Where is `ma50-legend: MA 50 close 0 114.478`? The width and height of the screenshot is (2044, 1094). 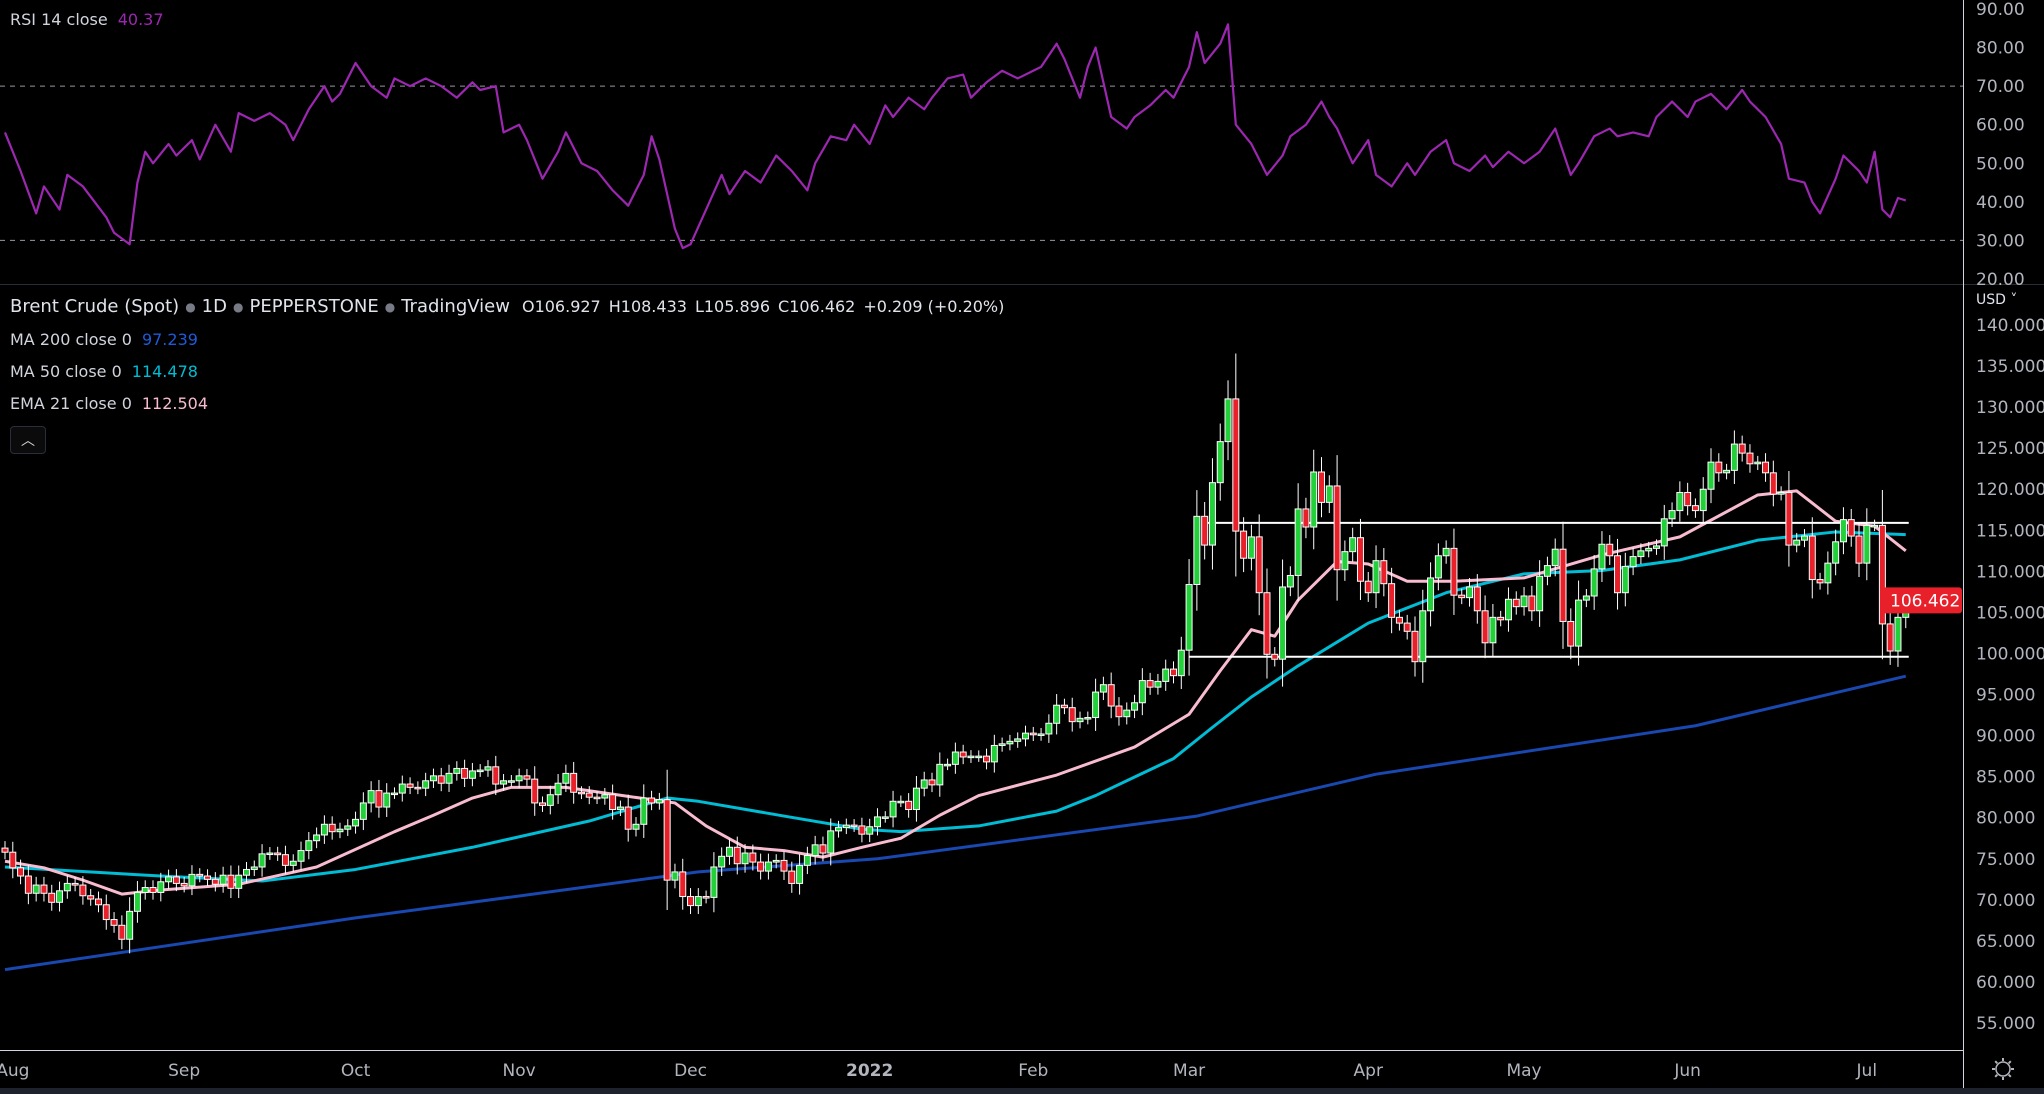 ma50-legend: MA 50 close 0 114.478 is located at coordinates (104, 371).